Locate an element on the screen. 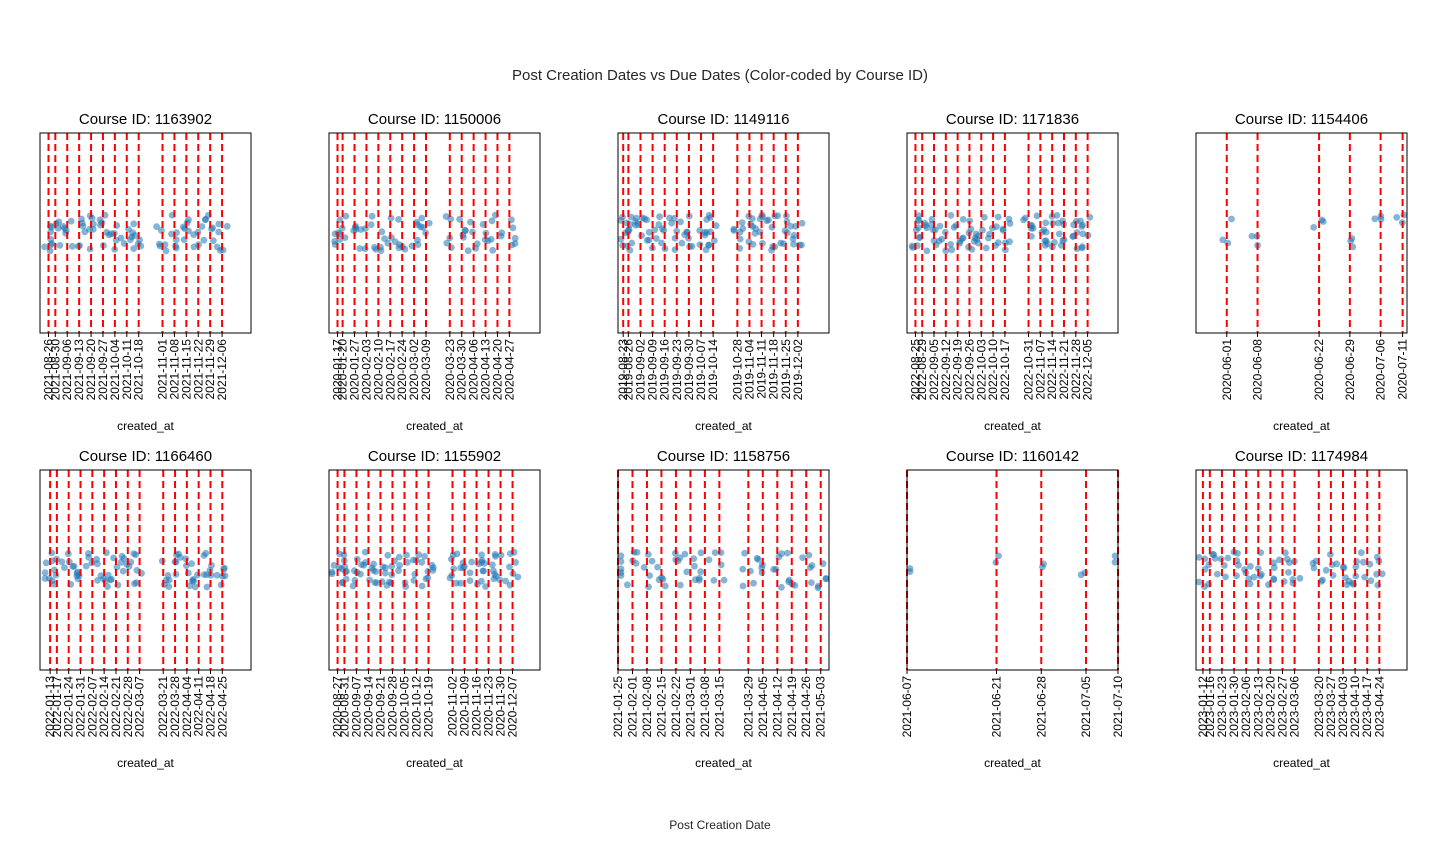 This screenshot has height=864, width=1440. x-tick-label: 2021-11-22 is located at coordinates (198, 369).